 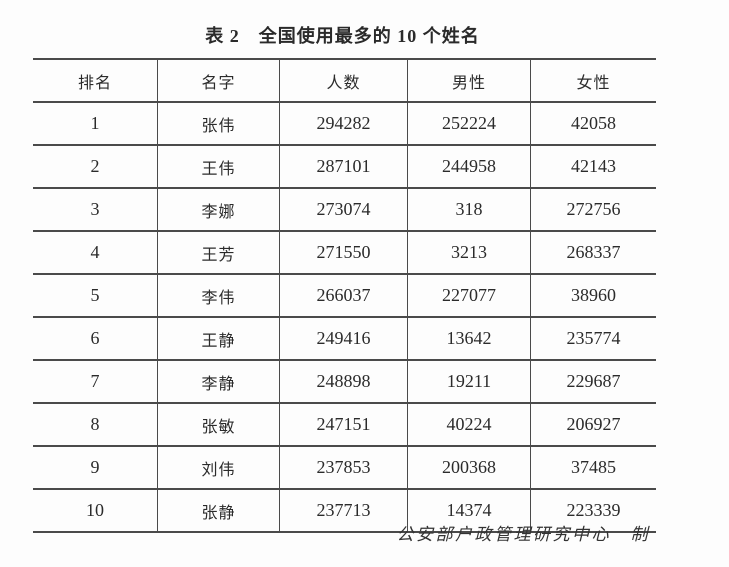 I want to click on table-cell: 张敏, so click(x=218, y=424).